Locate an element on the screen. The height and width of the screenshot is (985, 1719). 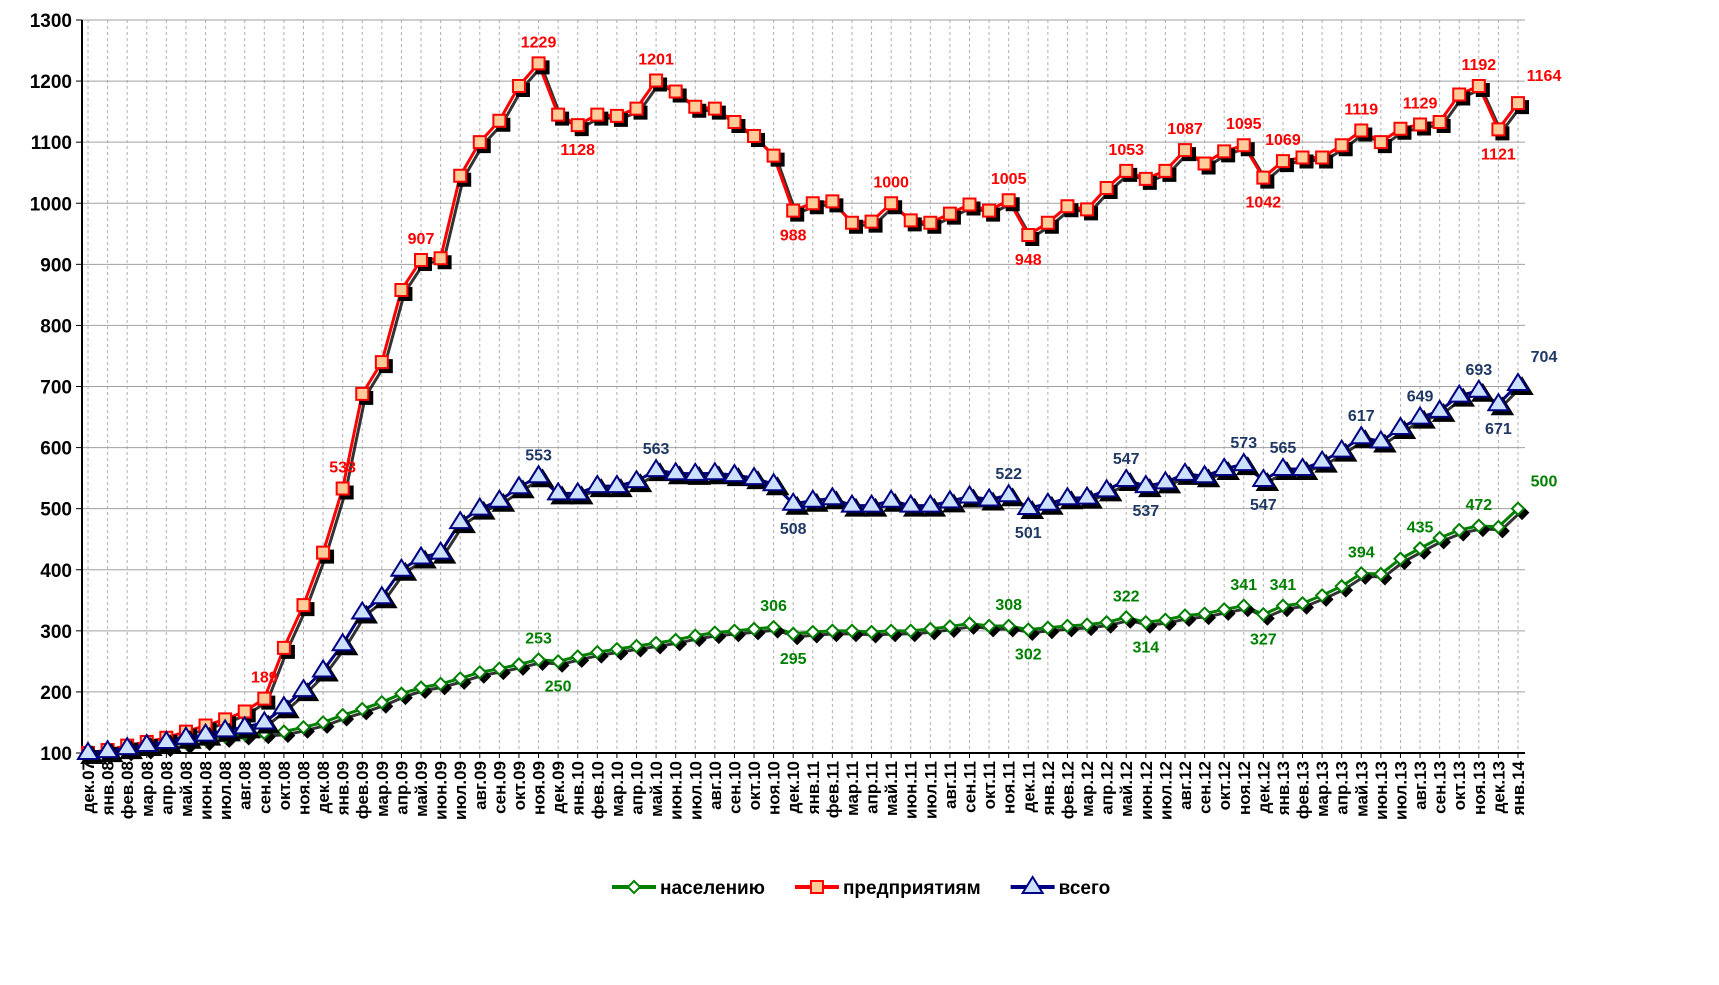
x-tick-label: июл.10 is located at coordinates (695, 790).